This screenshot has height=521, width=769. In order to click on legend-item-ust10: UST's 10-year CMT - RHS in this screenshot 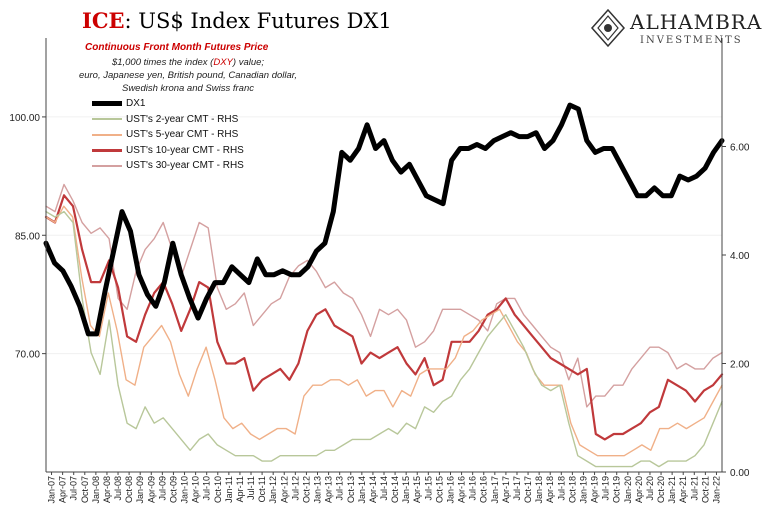, I will do `click(168, 151)`.